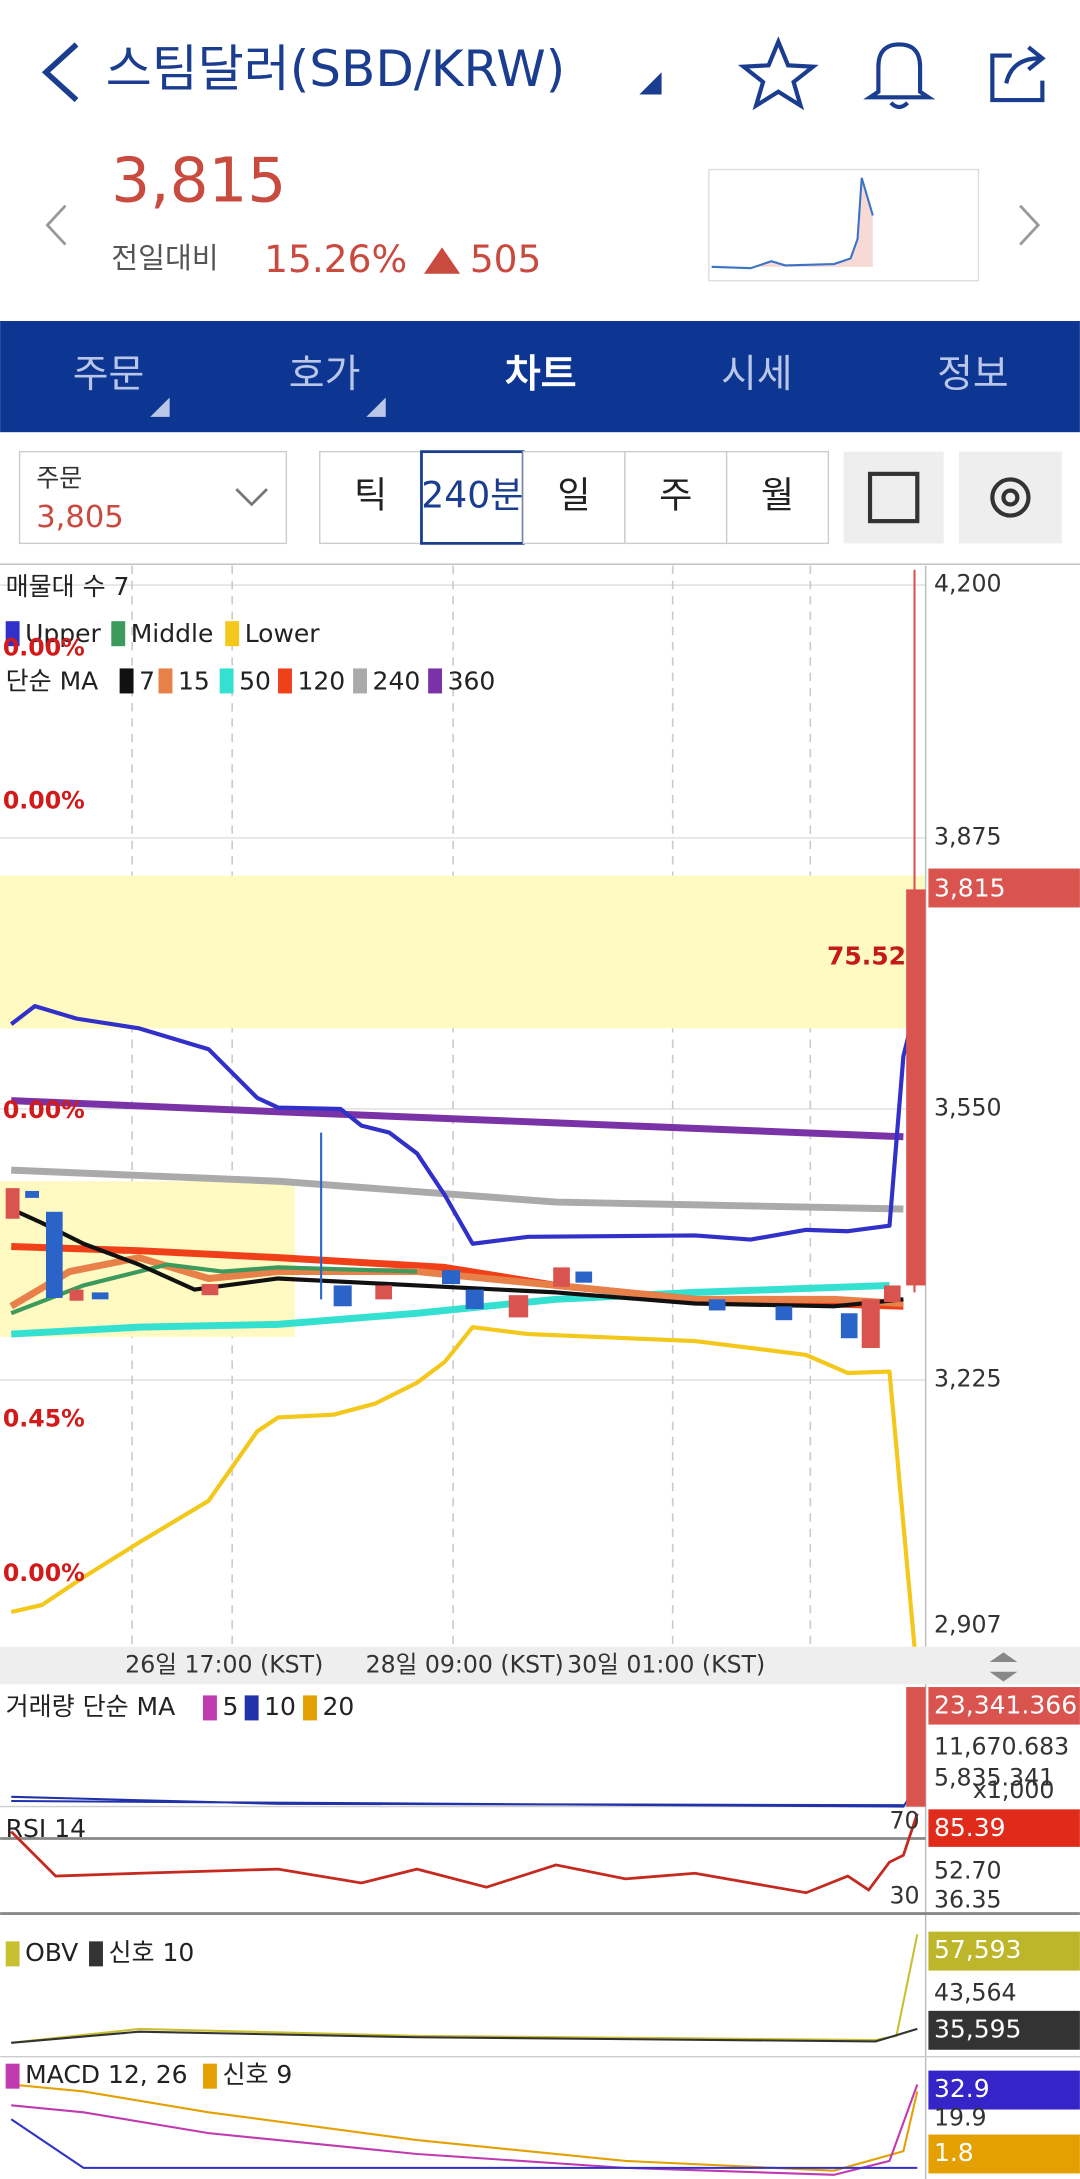  Describe the element at coordinates (442, 260) in the screenshot. I see `up-arrow` at that location.